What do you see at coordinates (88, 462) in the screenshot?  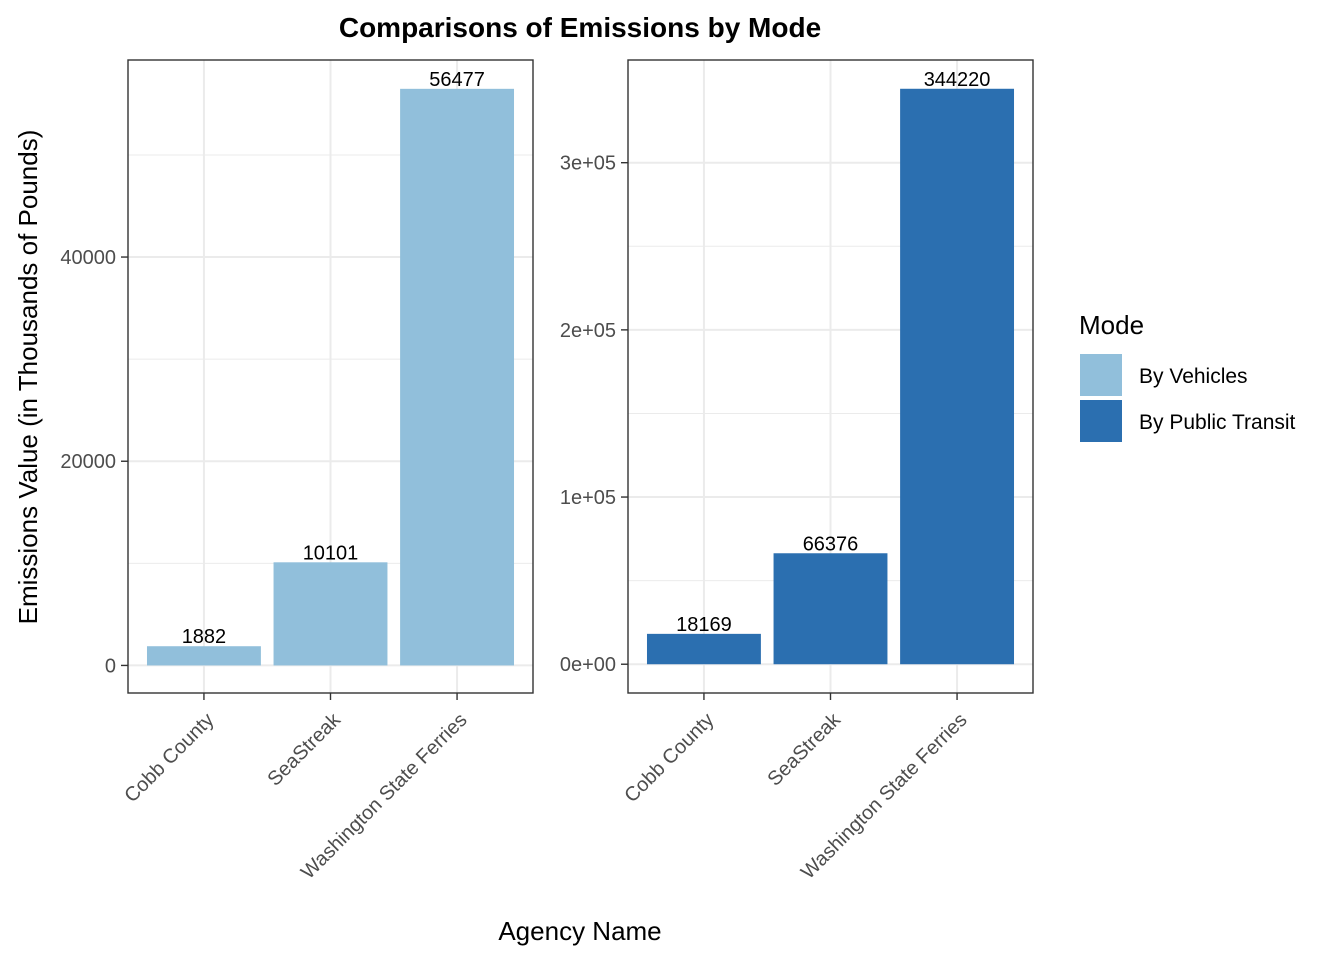 I see `y-tick-label: 20000` at bounding box center [88, 462].